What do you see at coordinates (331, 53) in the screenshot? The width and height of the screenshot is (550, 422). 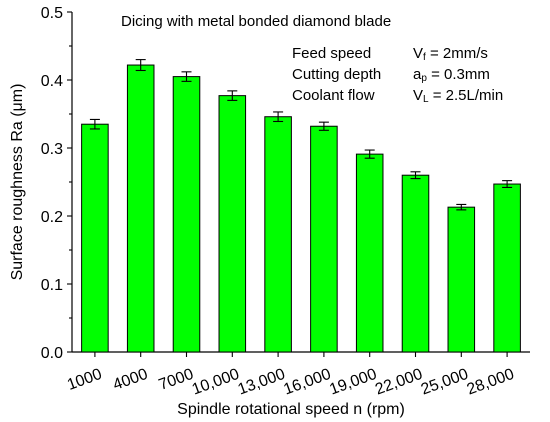 I see `annotation-label: Feed speed` at bounding box center [331, 53].